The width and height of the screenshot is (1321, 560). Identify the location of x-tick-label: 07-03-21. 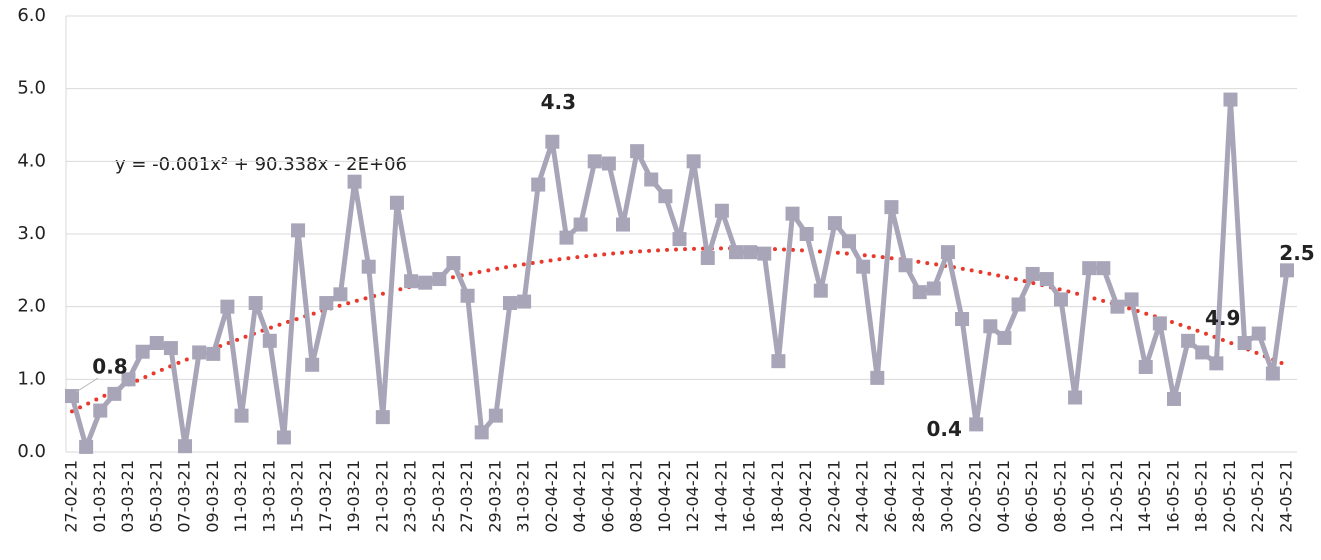
(184, 496).